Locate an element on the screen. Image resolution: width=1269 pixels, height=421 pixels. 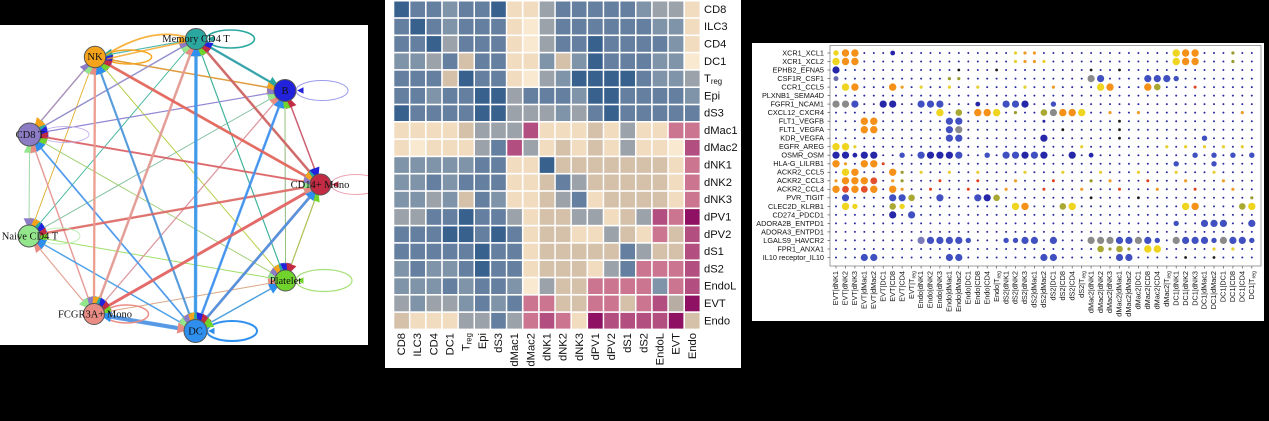
svg-text: DC1|Treg is located at coordinates (1252, 285).